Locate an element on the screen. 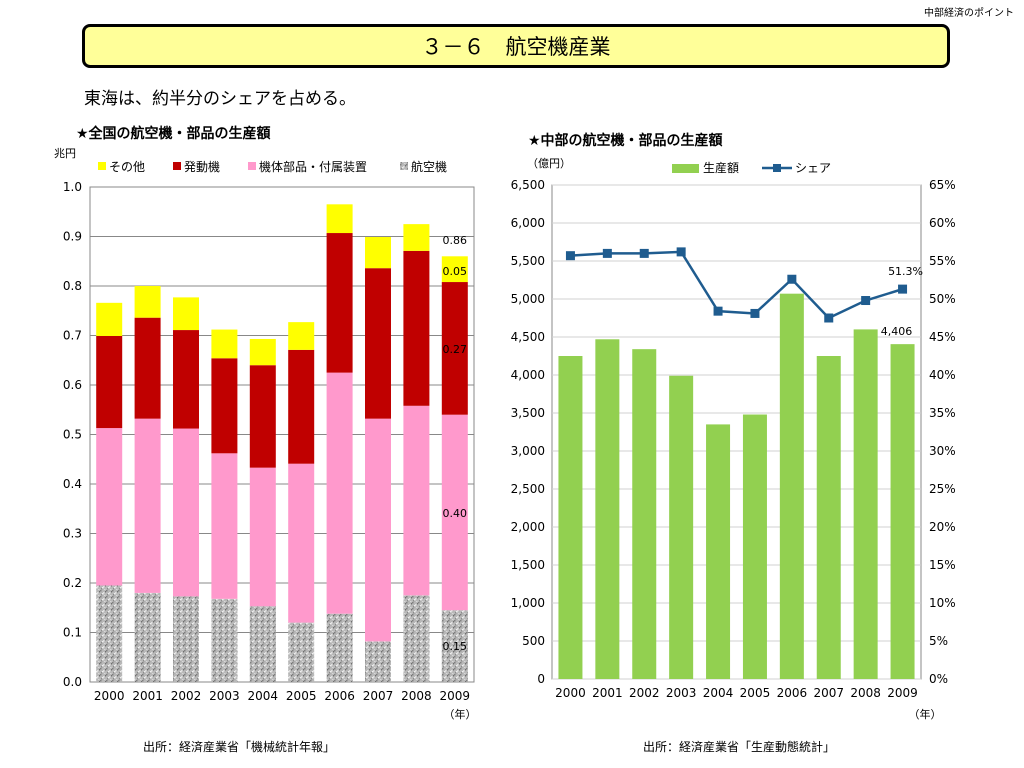 The width and height of the screenshot is (1024, 768). chart2-ytick-label: 1,500 is located at coordinates (528, 565).